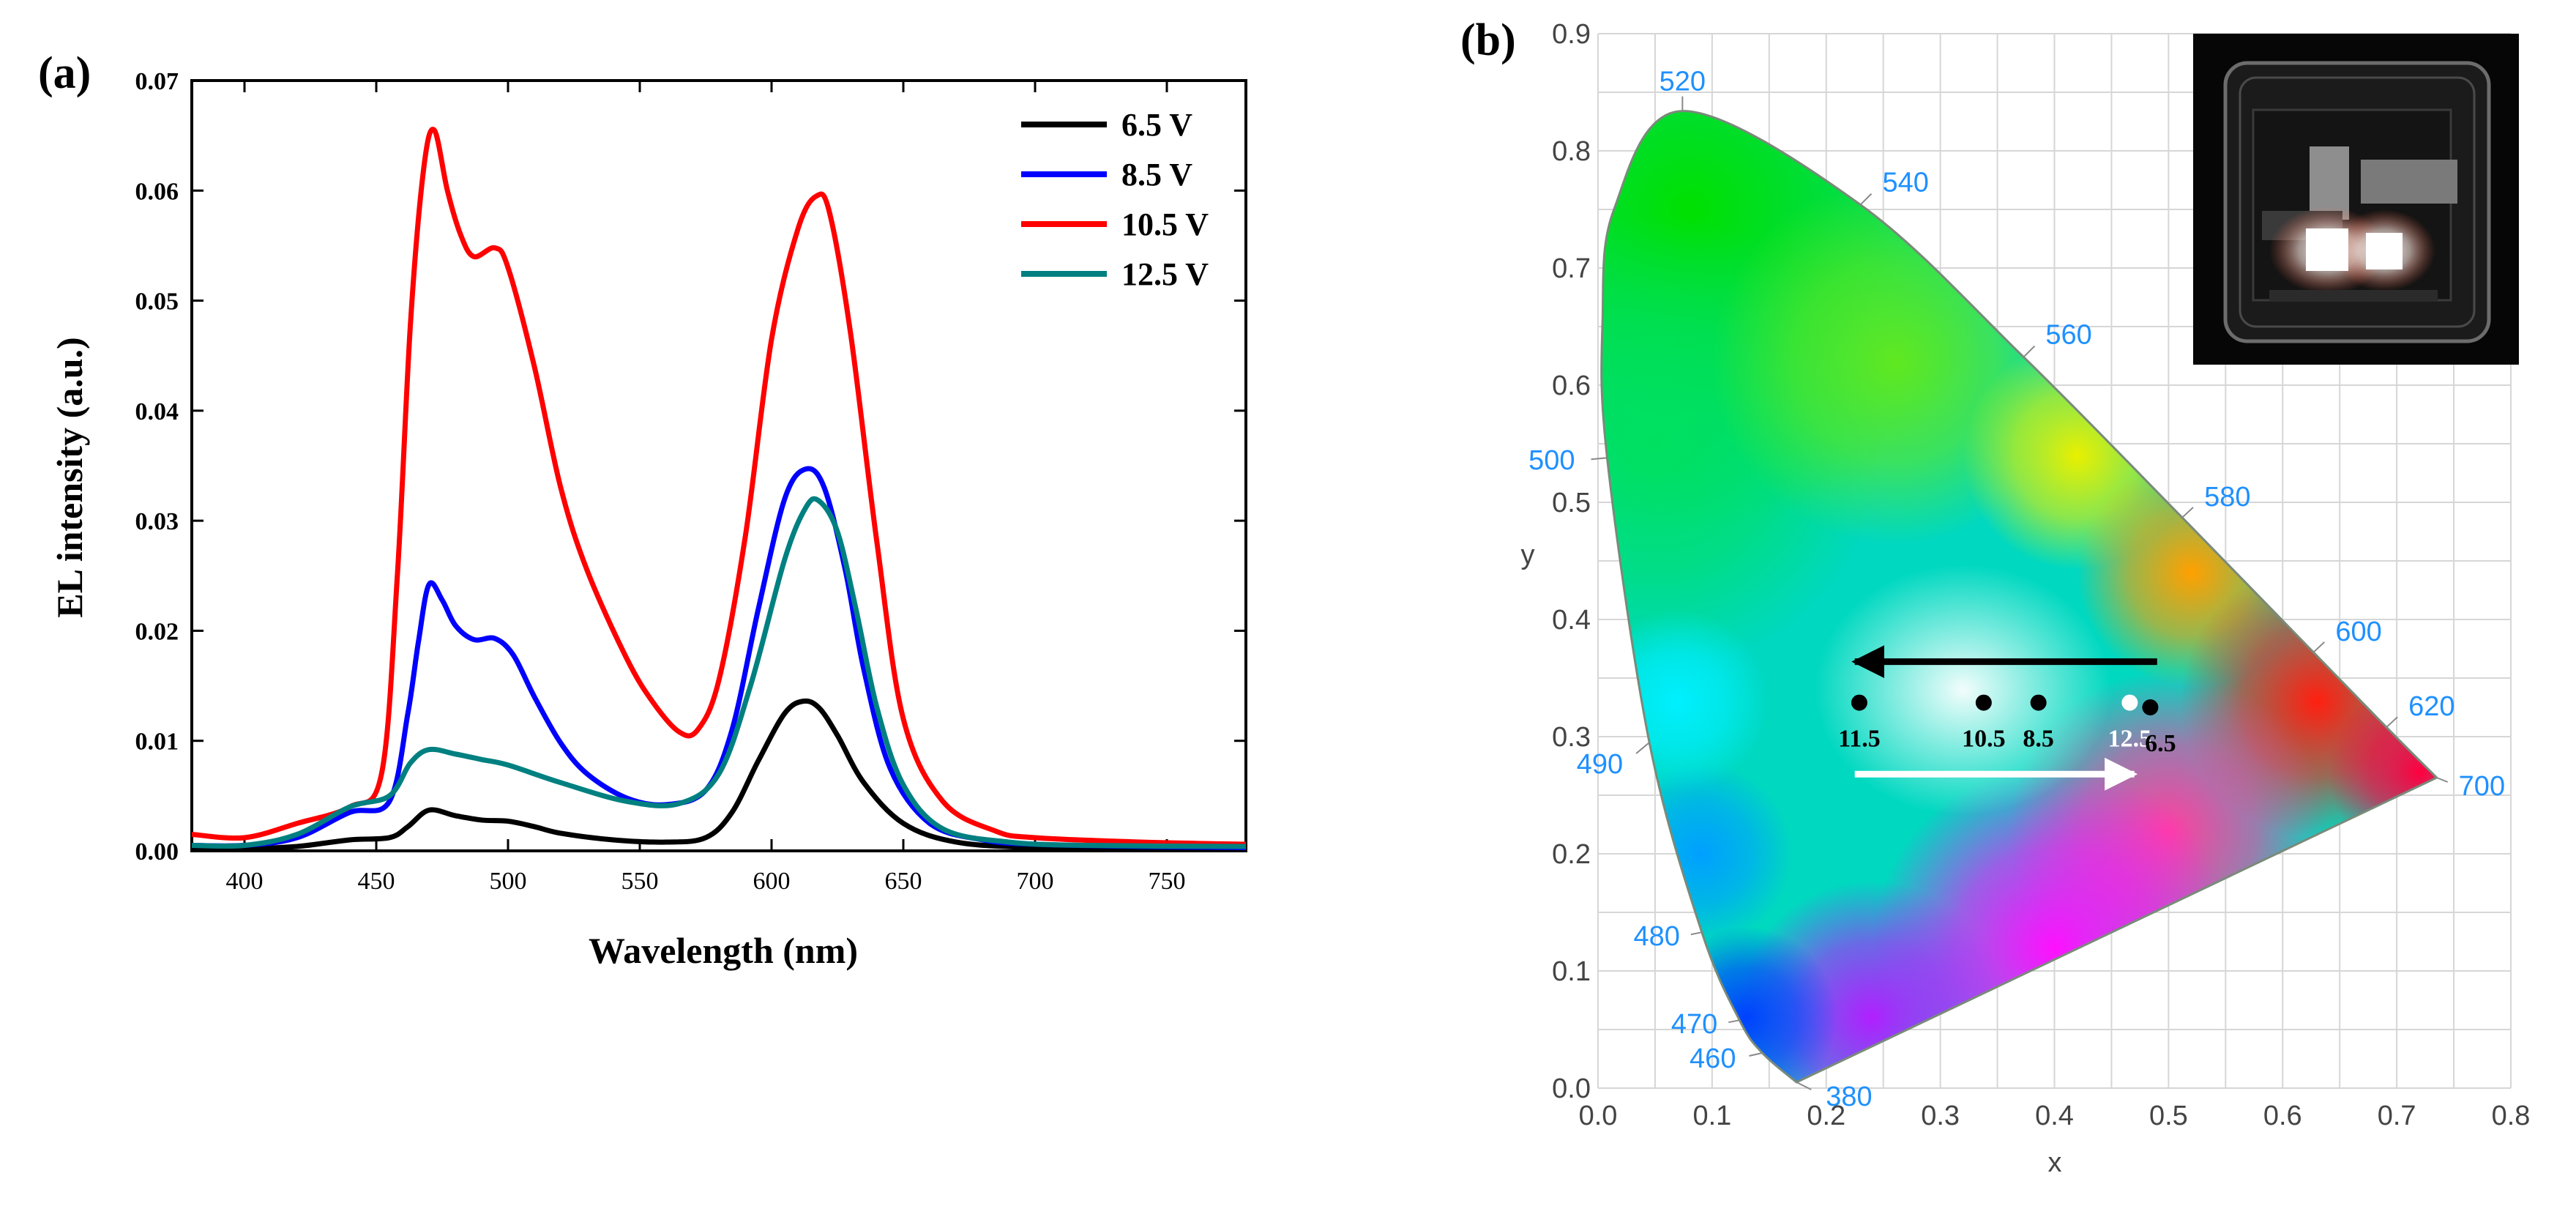 Image resolution: width=2576 pixels, height=1206 pixels. What do you see at coordinates (64, 73) in the screenshot?
I see `panel-a-label: (a)` at bounding box center [64, 73].